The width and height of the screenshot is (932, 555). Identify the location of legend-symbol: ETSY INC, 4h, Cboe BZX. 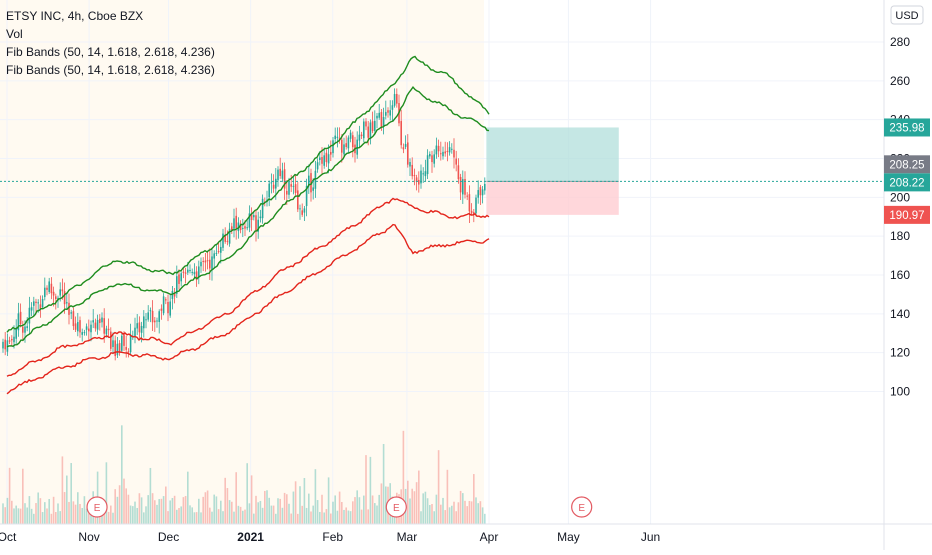
(74, 16).